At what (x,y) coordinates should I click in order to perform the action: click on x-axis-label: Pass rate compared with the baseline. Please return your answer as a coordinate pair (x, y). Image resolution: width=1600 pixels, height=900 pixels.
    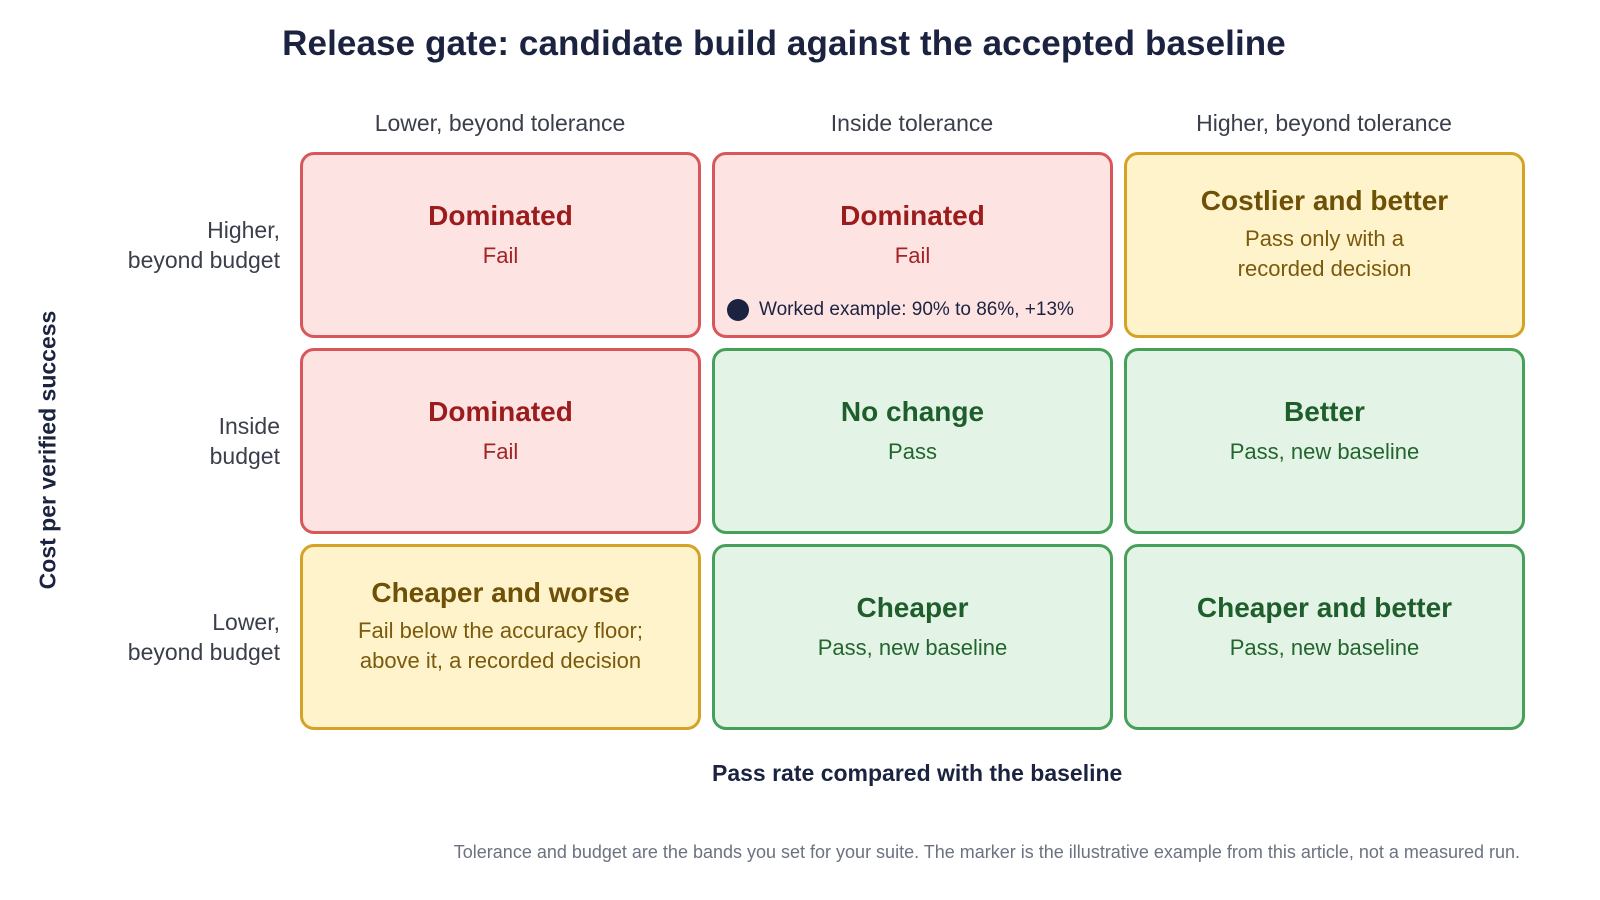
    Looking at the image, I should click on (917, 773).